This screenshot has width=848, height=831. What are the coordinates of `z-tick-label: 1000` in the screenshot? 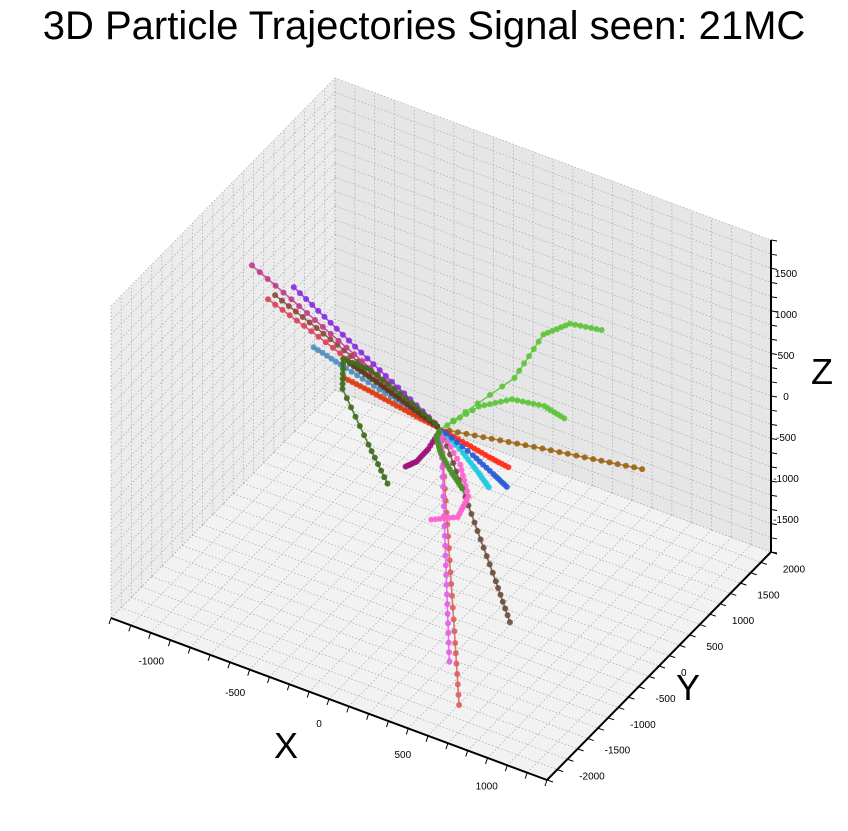 It's located at (786, 315).